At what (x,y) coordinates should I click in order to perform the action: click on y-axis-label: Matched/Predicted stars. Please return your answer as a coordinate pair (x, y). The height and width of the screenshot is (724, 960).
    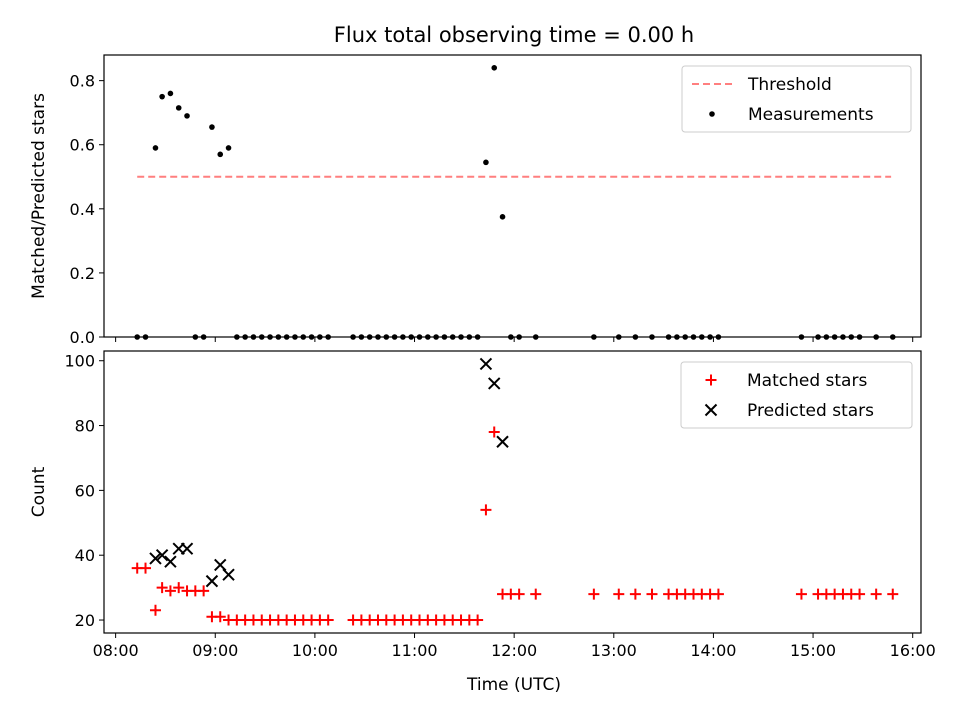
    Looking at the image, I should click on (39, 196).